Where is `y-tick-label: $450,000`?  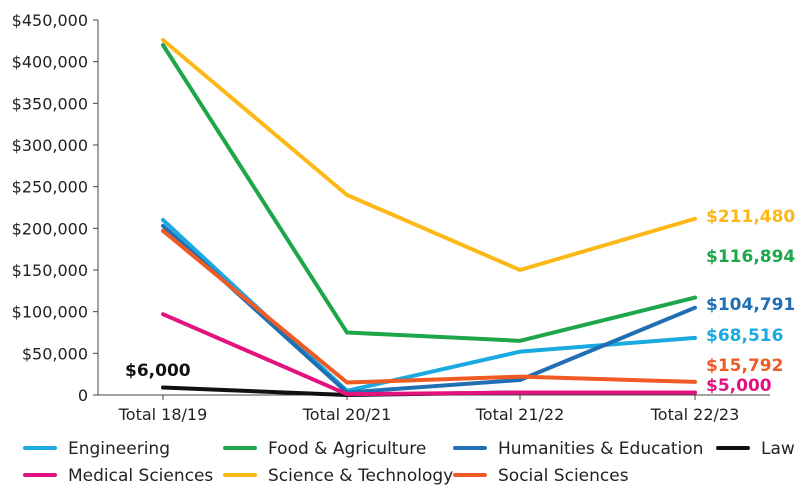
y-tick-label: $450,000 is located at coordinates (50, 20).